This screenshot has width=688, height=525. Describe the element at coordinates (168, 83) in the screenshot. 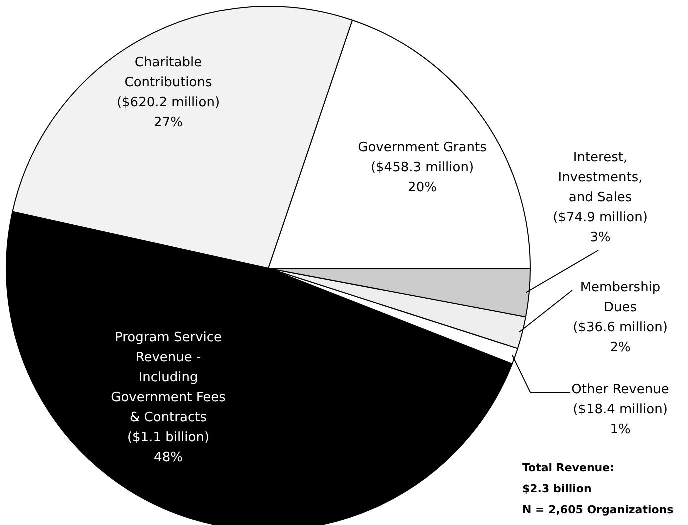

I see `slice-label: Charitable Contributions ($620.2 million)` at that location.